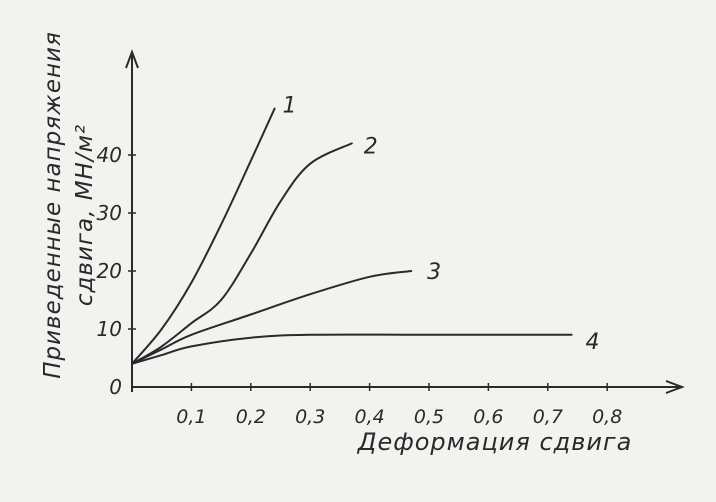  Describe the element at coordinates (132, 59) in the screenshot. I see `y-axis-arrow` at that location.